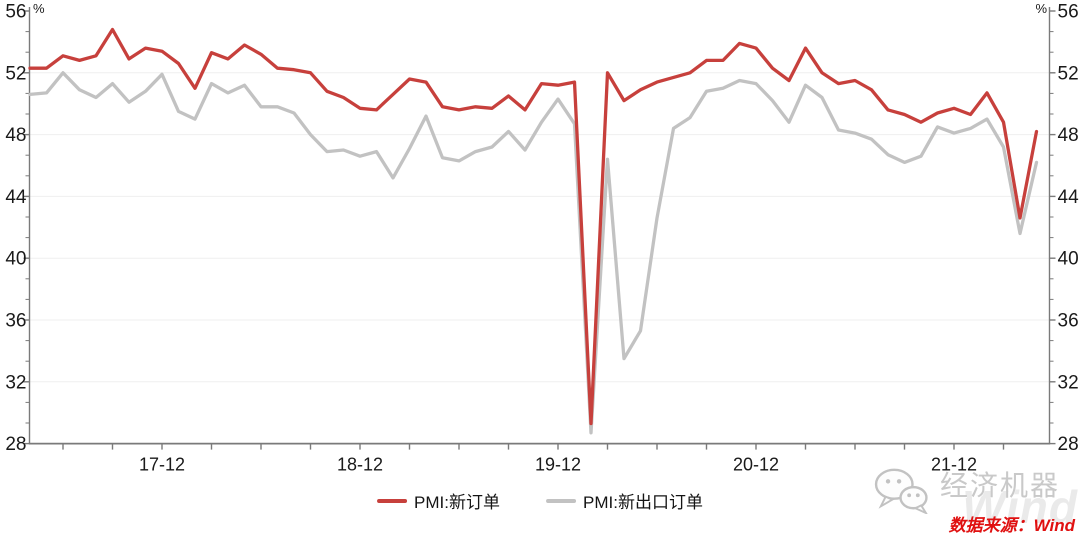 This screenshot has height=536, width=1080. I want to click on legend-swatch-new-orders, so click(392, 500).